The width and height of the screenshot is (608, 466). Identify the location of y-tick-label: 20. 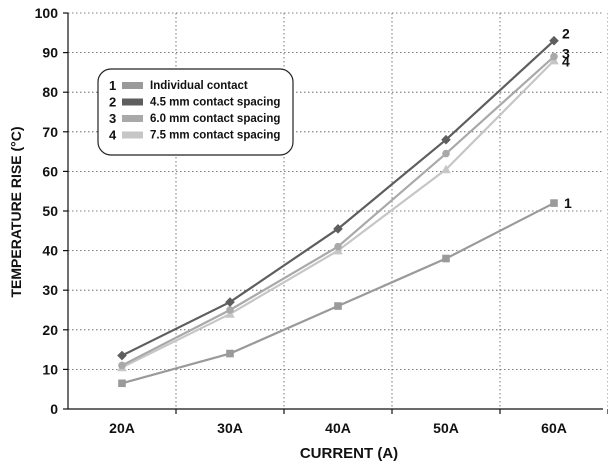
(50, 330).